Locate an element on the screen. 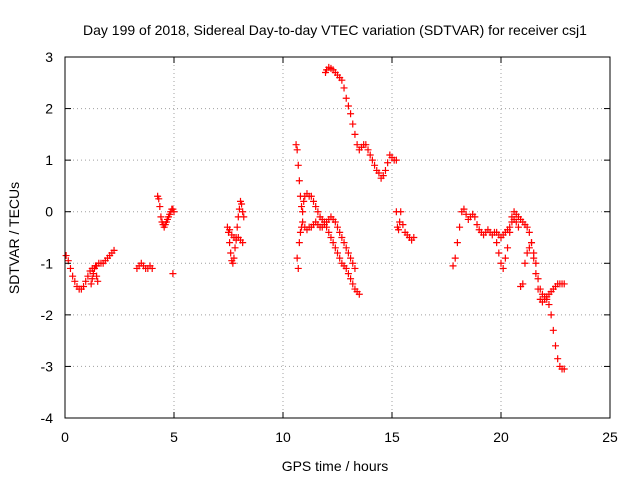 This screenshot has height=480, width=640. y-tick-label: -1 is located at coordinates (47, 263).